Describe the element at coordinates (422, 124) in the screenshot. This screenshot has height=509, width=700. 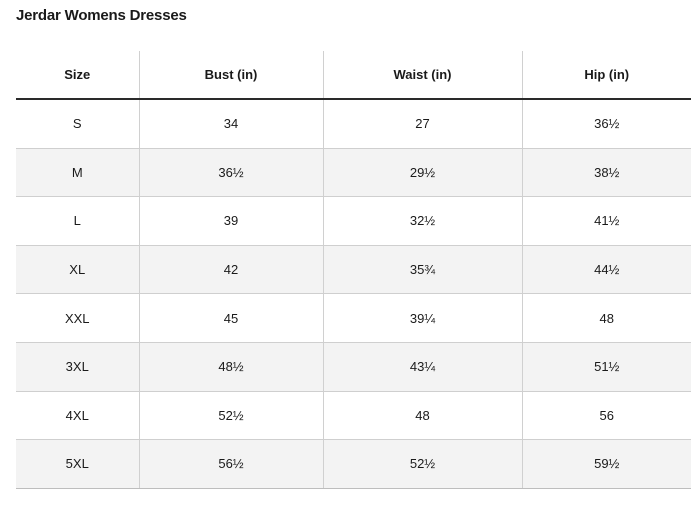
I see `waist-cell: 27` at that location.